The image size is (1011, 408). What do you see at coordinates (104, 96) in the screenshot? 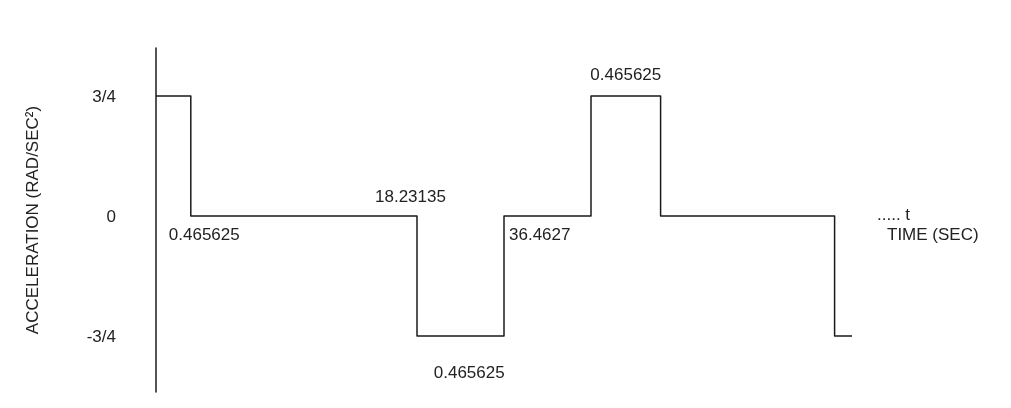
I see `y-tick-label: 3/4` at bounding box center [104, 96].